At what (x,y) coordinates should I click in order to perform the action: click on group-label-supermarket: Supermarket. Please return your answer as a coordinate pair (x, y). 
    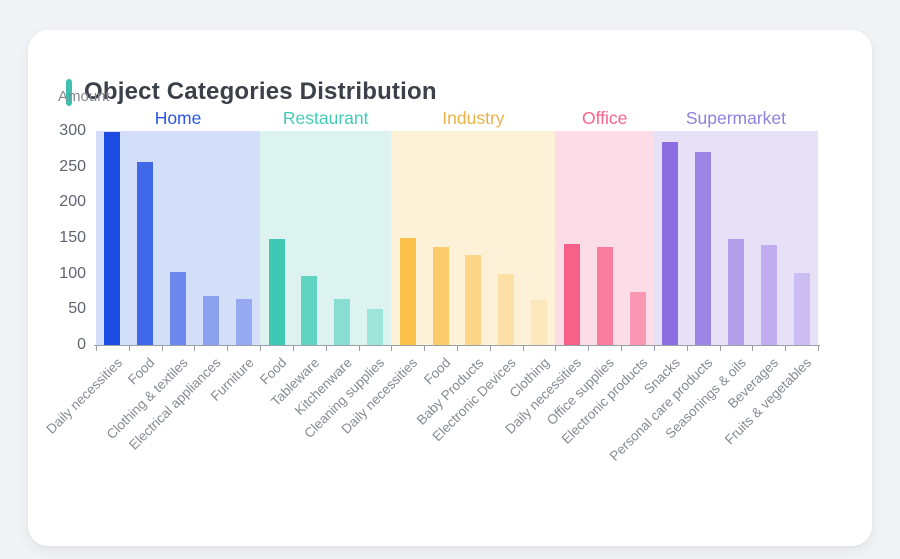
    Looking at the image, I should click on (736, 118).